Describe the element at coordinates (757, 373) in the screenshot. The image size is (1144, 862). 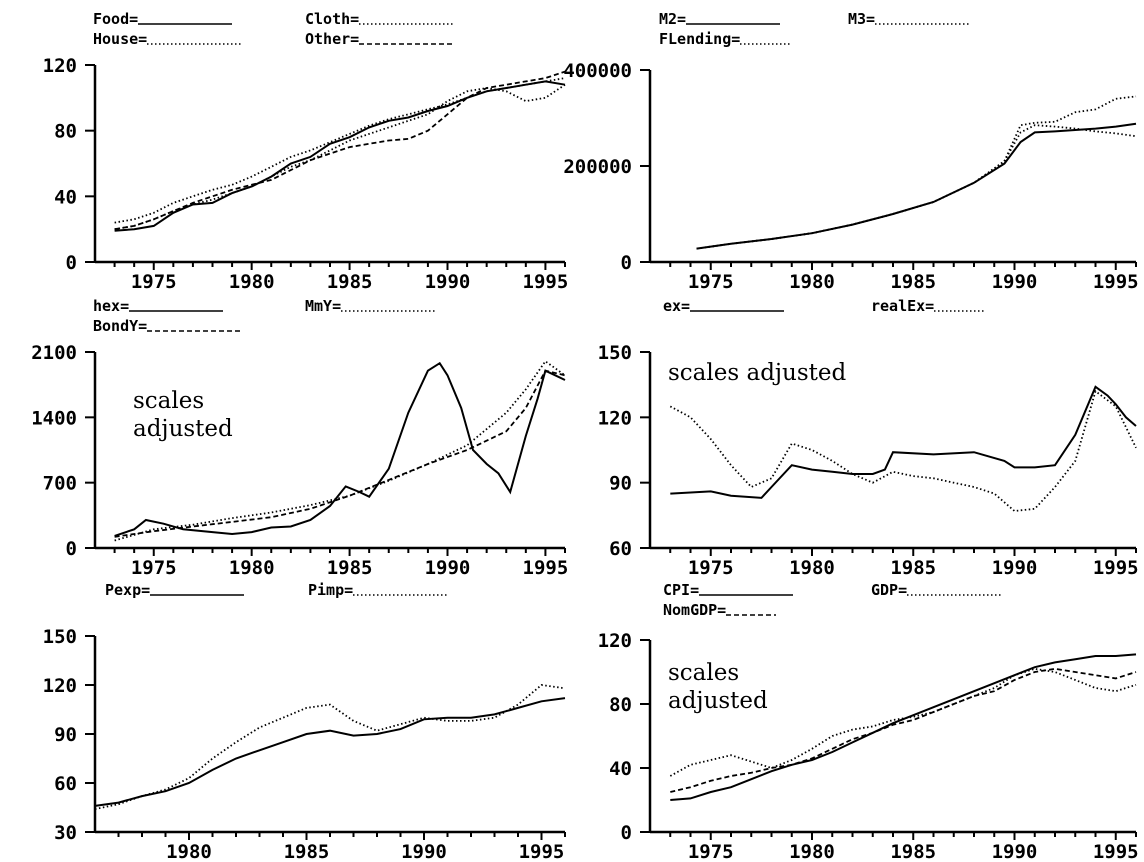
I see `annotation-text: scales adjusted` at that location.